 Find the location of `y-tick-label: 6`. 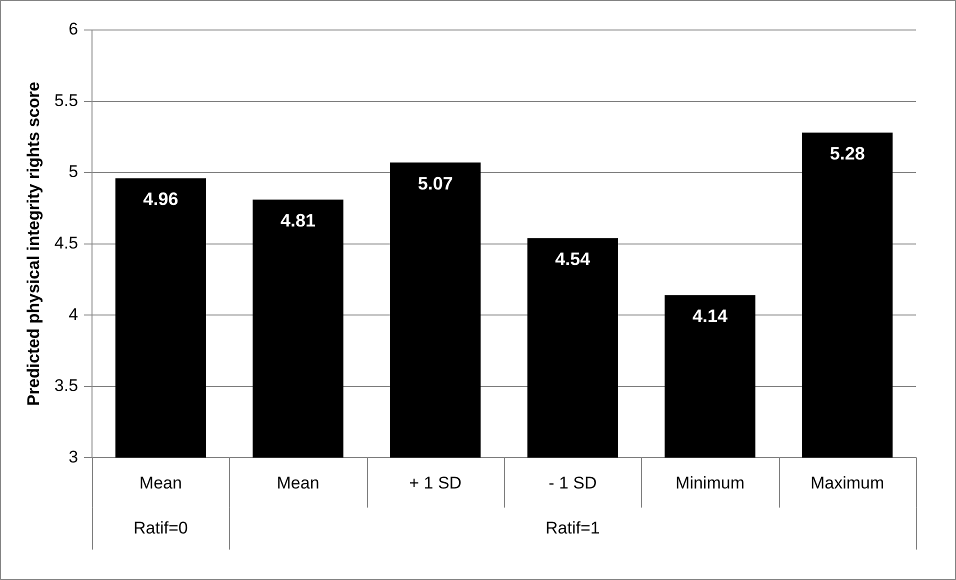

y-tick-label: 6 is located at coordinates (73, 29).